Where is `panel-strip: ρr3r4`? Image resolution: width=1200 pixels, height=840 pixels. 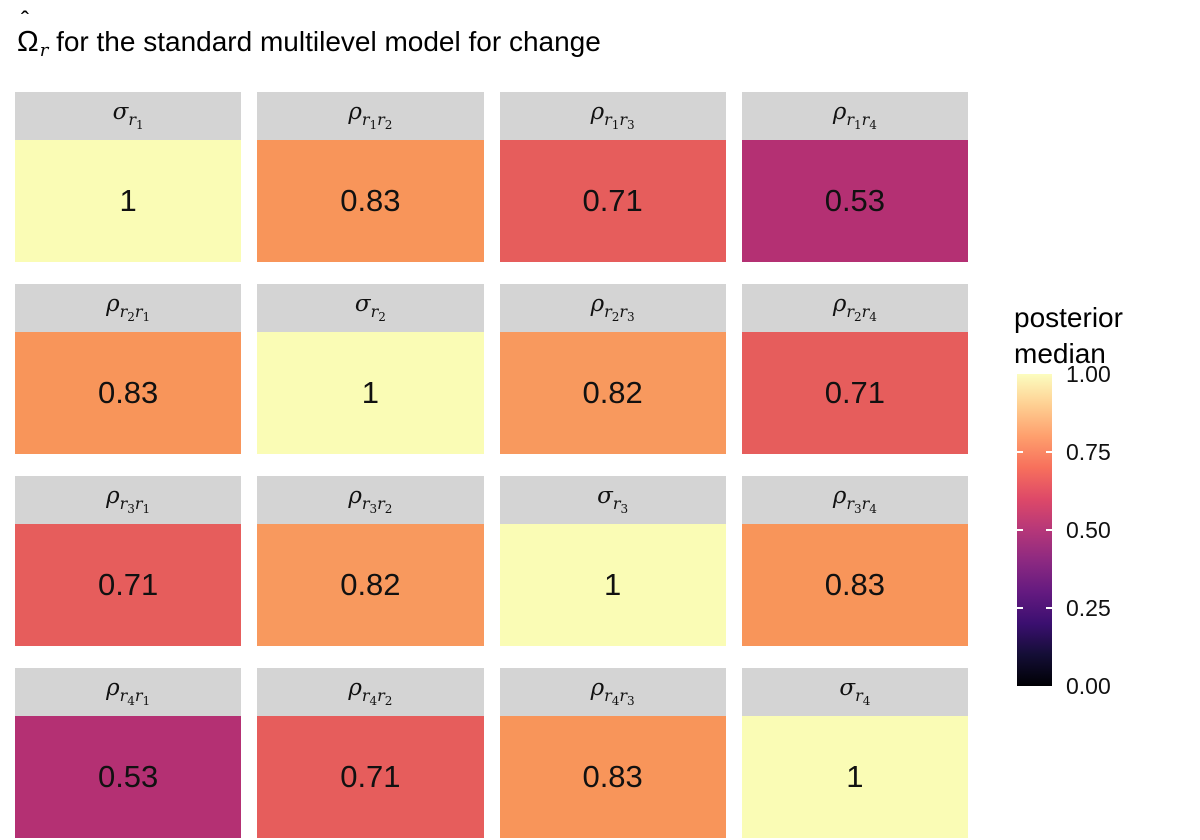 panel-strip: ρr3r4 is located at coordinates (854, 500).